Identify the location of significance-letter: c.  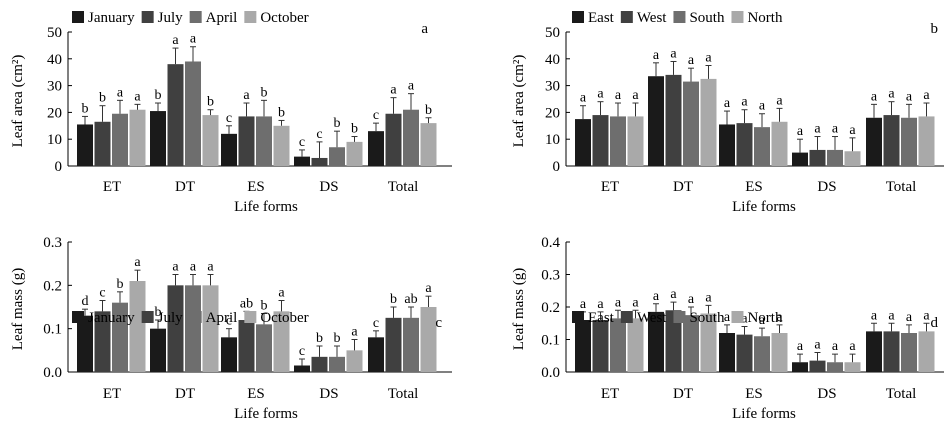
(229, 118).